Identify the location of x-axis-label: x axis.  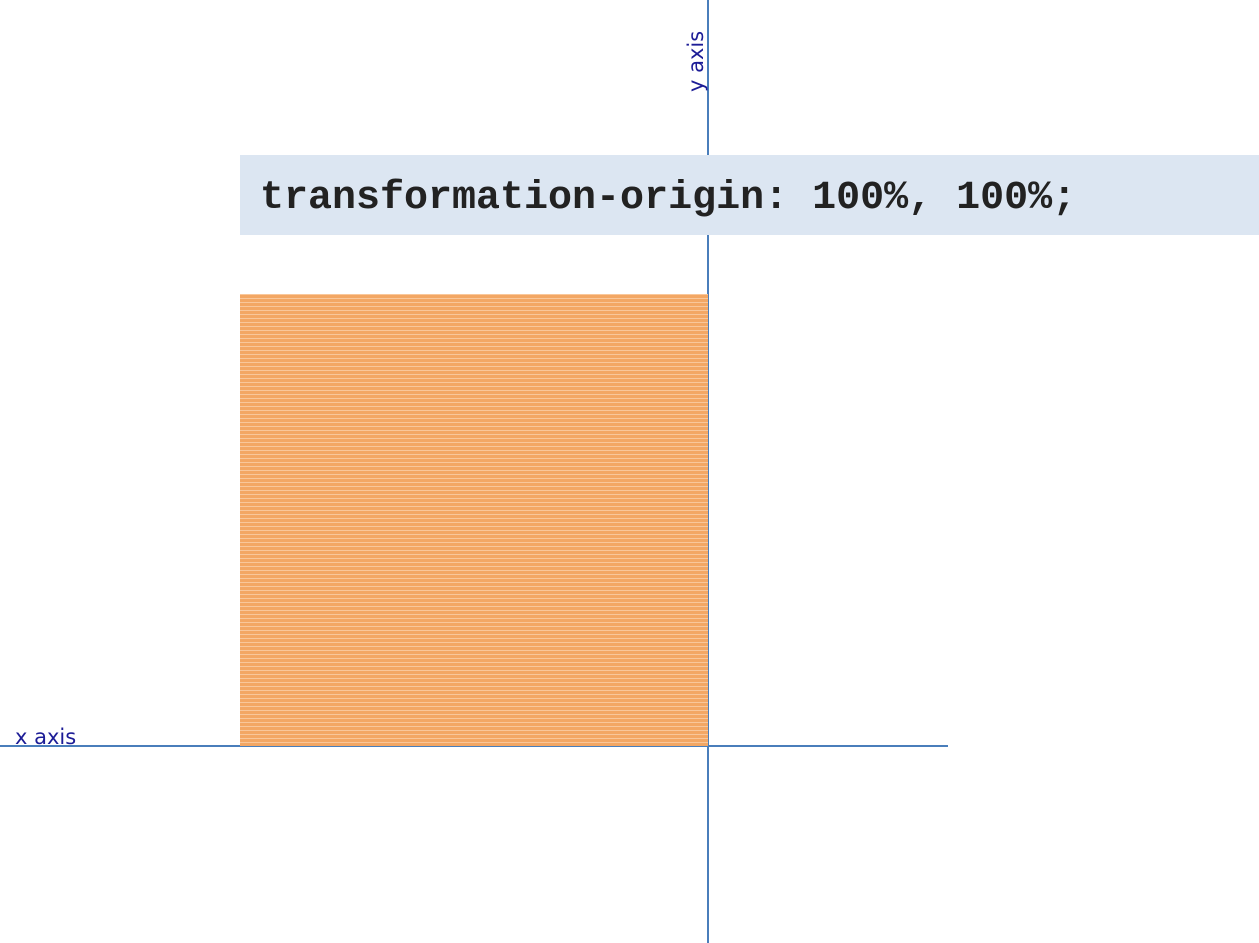
(45, 737).